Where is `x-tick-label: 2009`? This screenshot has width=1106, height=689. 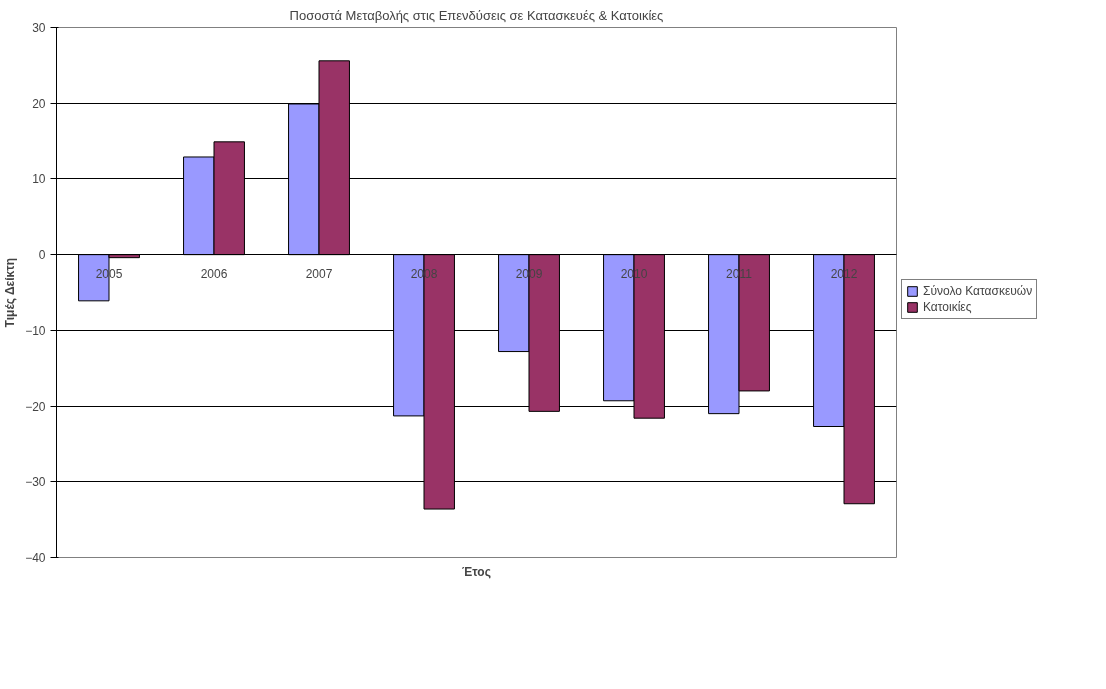
x-tick-label: 2009 is located at coordinates (529, 273).